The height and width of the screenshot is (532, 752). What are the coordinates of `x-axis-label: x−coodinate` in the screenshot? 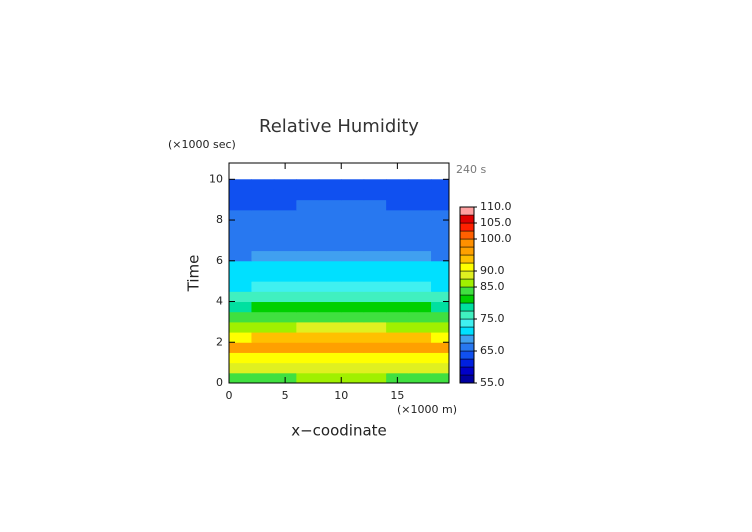 It's located at (339, 431).